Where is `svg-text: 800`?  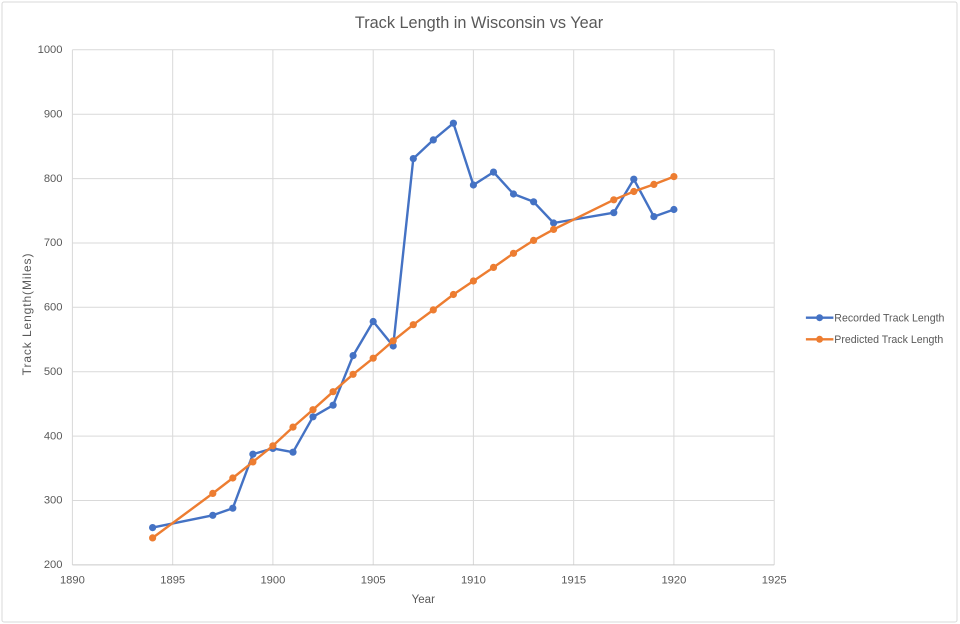 svg-text: 800 is located at coordinates (53, 179).